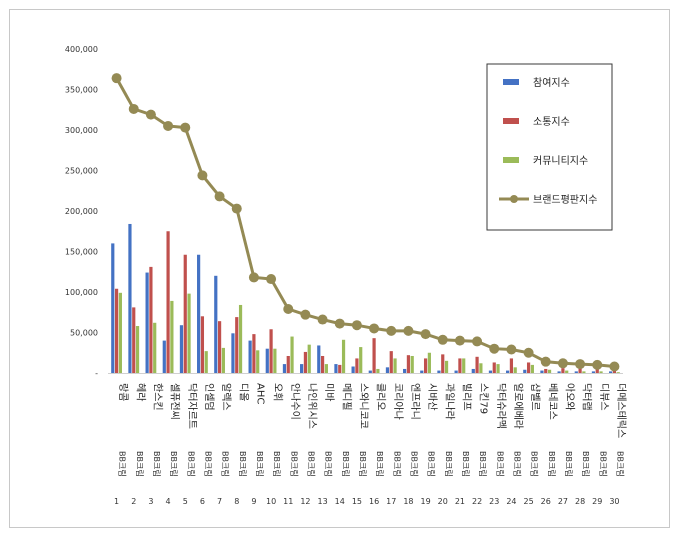 This screenshot has width=680, height=539. I want to click on legend-label: 참여지수, so click(551, 83).